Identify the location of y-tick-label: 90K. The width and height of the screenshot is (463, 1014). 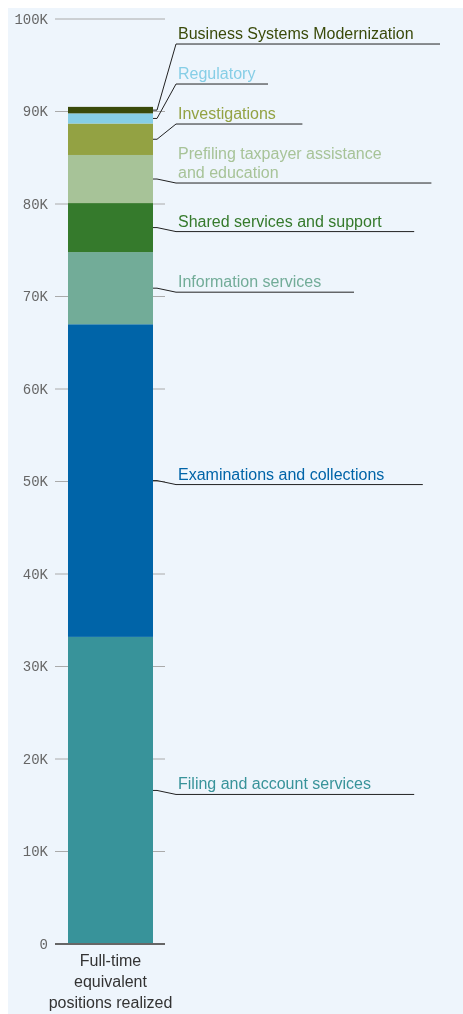
(35, 112).